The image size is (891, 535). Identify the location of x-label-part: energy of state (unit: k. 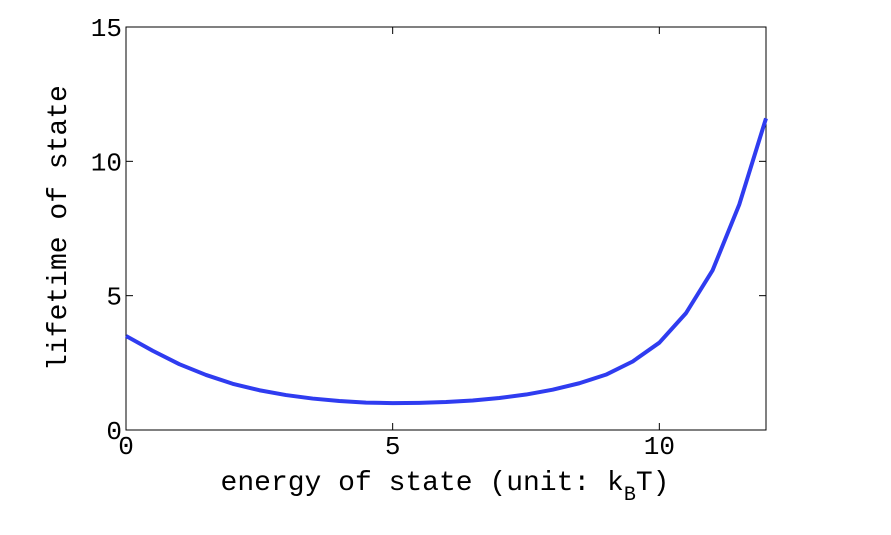
(422, 483).